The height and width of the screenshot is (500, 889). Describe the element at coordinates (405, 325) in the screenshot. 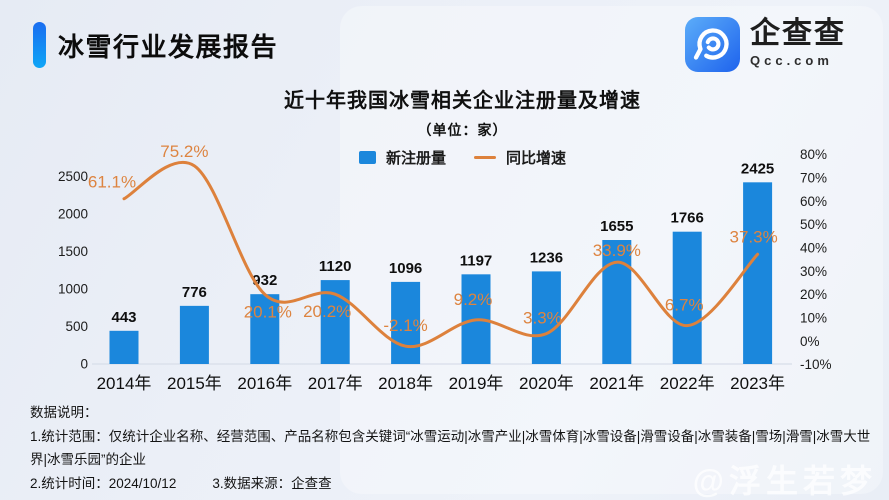

I see `growth-pct-label: -2.1%` at that location.